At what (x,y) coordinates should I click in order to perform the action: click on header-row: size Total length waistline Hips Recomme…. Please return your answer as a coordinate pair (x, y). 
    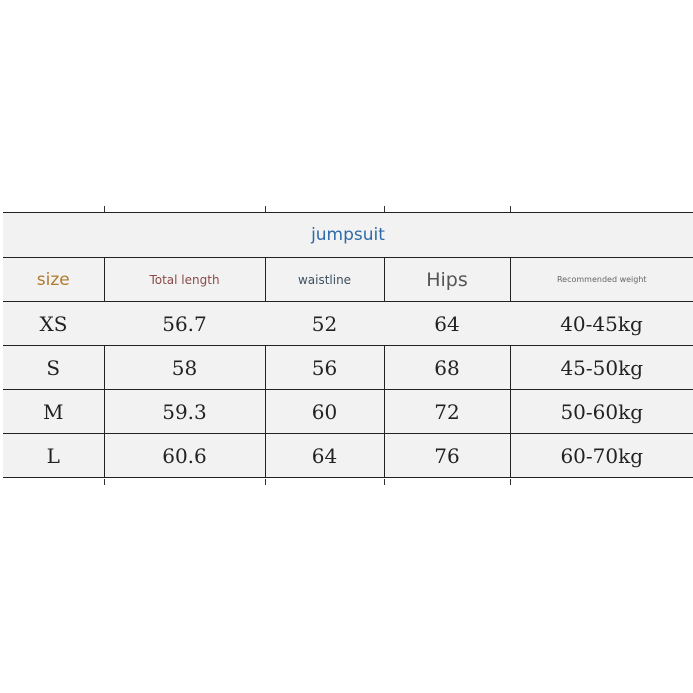
    Looking at the image, I should click on (348, 279).